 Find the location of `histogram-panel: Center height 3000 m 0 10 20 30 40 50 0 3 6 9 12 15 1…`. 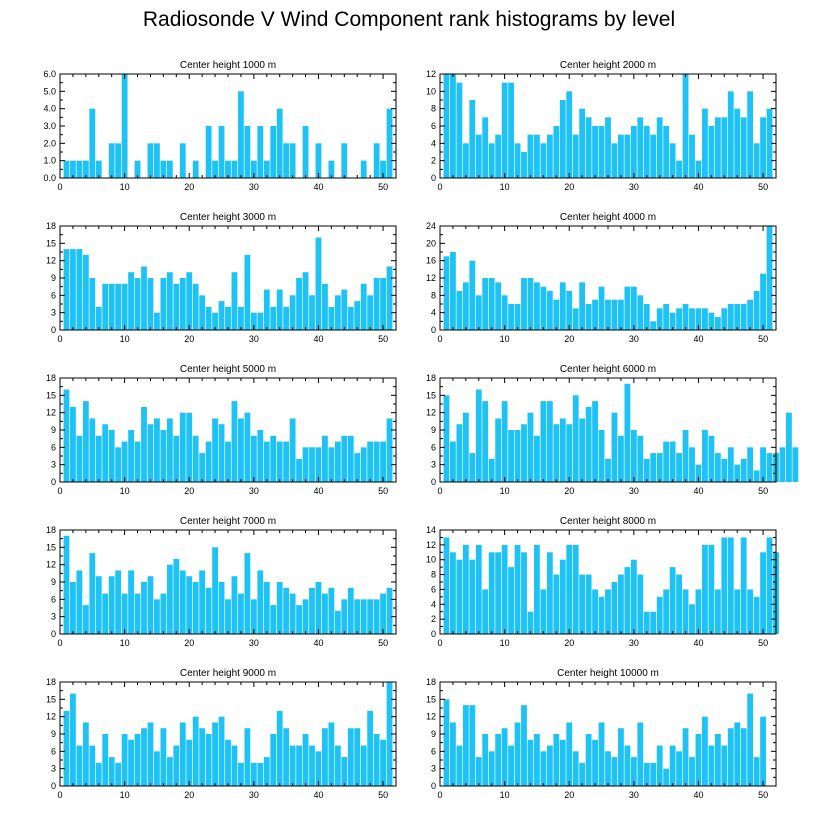

histogram-panel: Center height 3000 m 0 10 20 30 40 50 0 3 6 9 12 15 1… is located at coordinates (221, 278).